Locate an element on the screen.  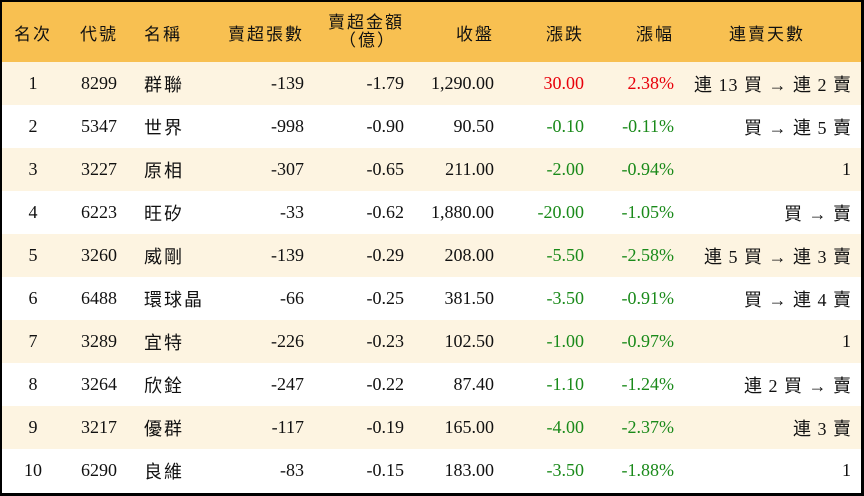
close-price-cell: 165.00 is located at coordinates (469, 427).